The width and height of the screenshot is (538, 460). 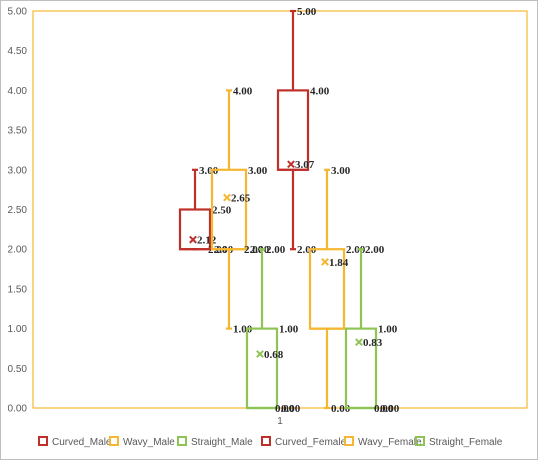 I want to click on data-label-q3: 2.50, so click(x=222, y=211).